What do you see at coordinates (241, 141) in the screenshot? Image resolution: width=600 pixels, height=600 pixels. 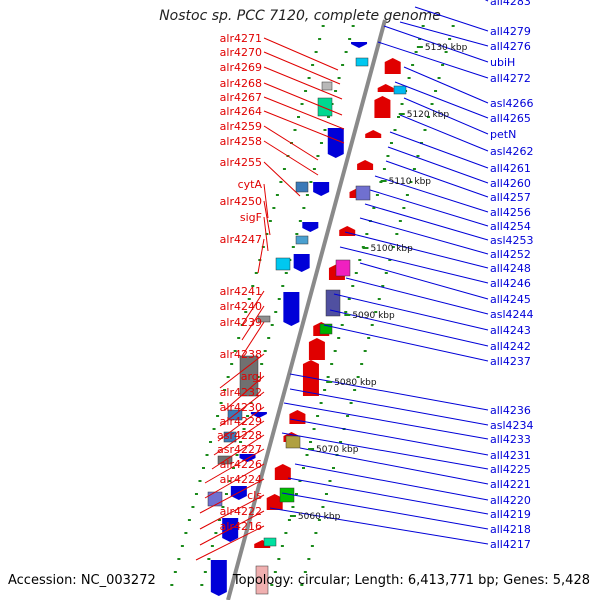 I see `left-gene-label: alr4258` at bounding box center [241, 141].